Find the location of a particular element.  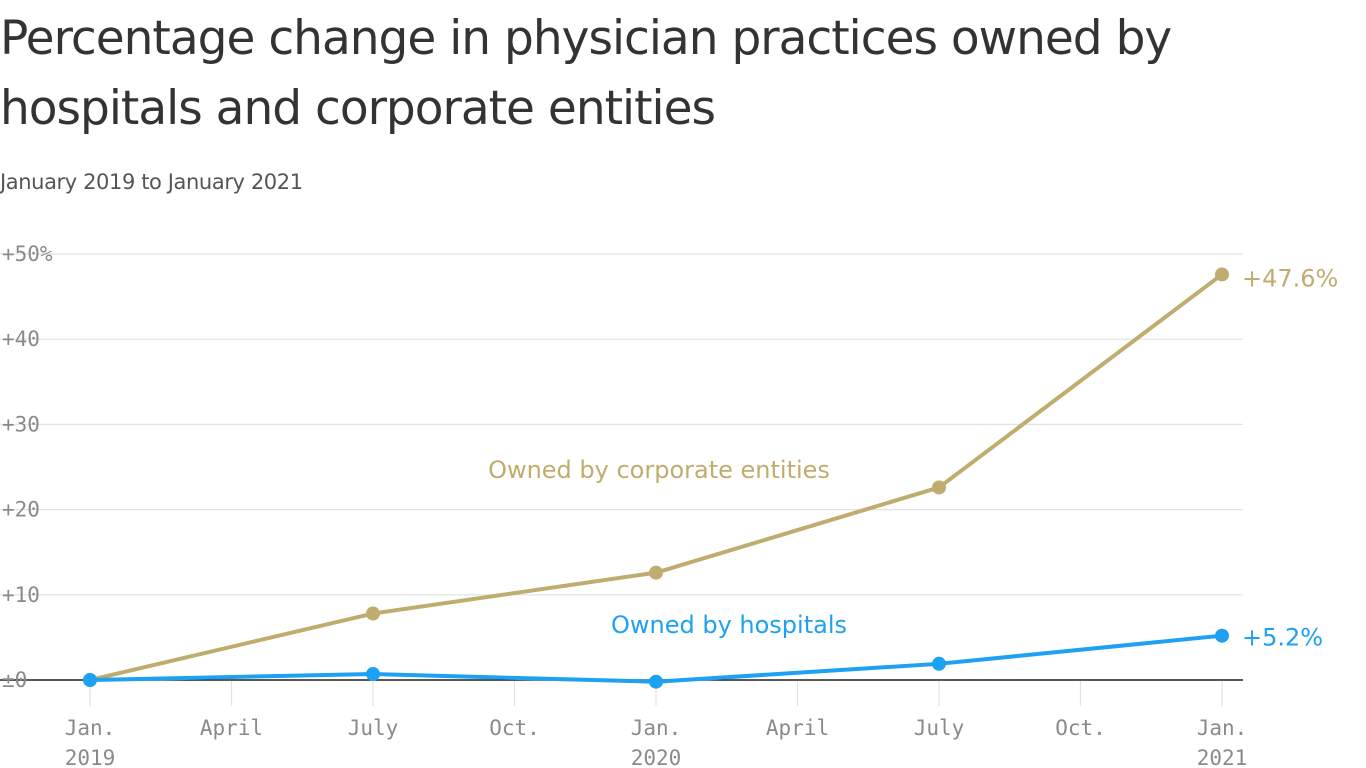

y-axis: ±0 +10 +20 +30 +40 +50% is located at coordinates (27, 467).